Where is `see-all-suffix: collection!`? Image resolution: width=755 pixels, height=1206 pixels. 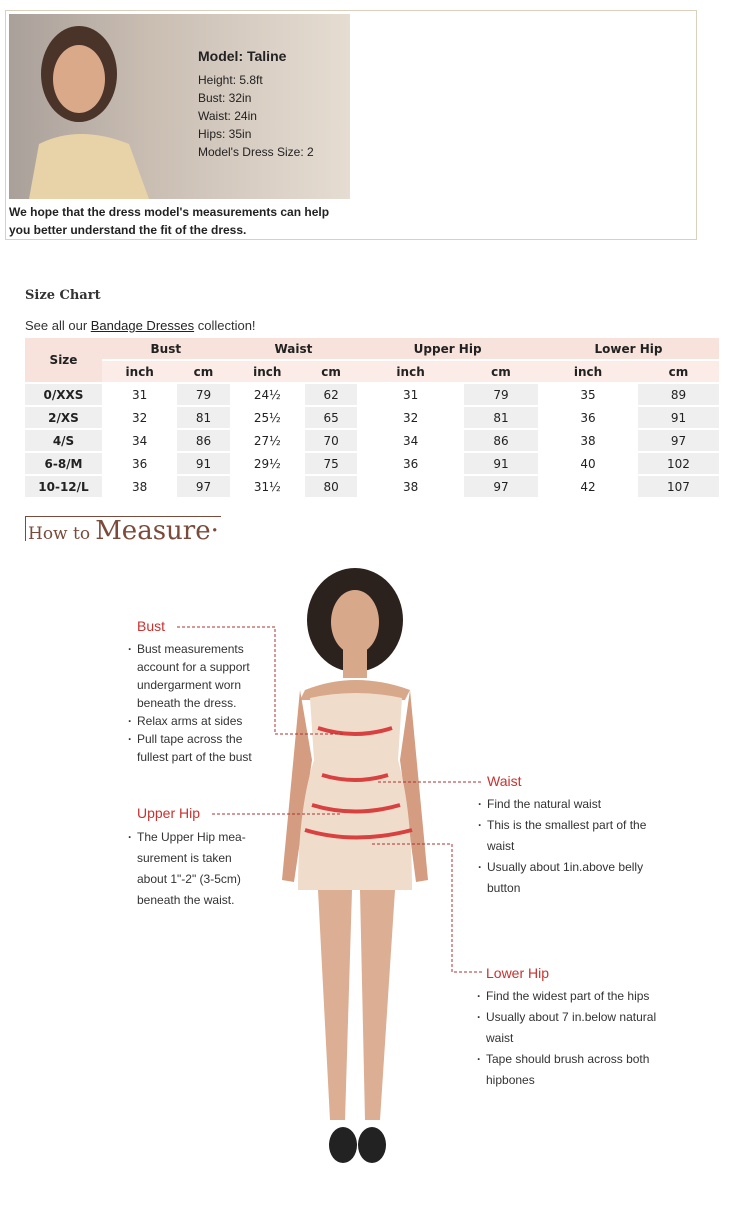 see-all-suffix: collection! is located at coordinates (225, 325).